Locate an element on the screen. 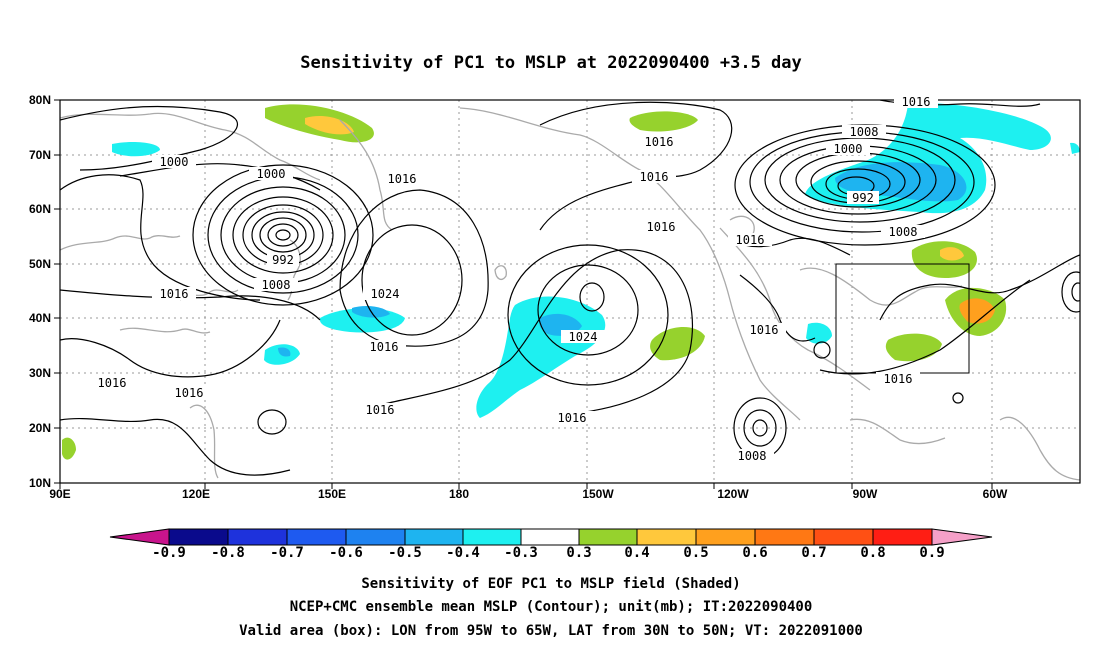 The image size is (1100, 650). lat-label: 20N is located at coordinates (40, 428).